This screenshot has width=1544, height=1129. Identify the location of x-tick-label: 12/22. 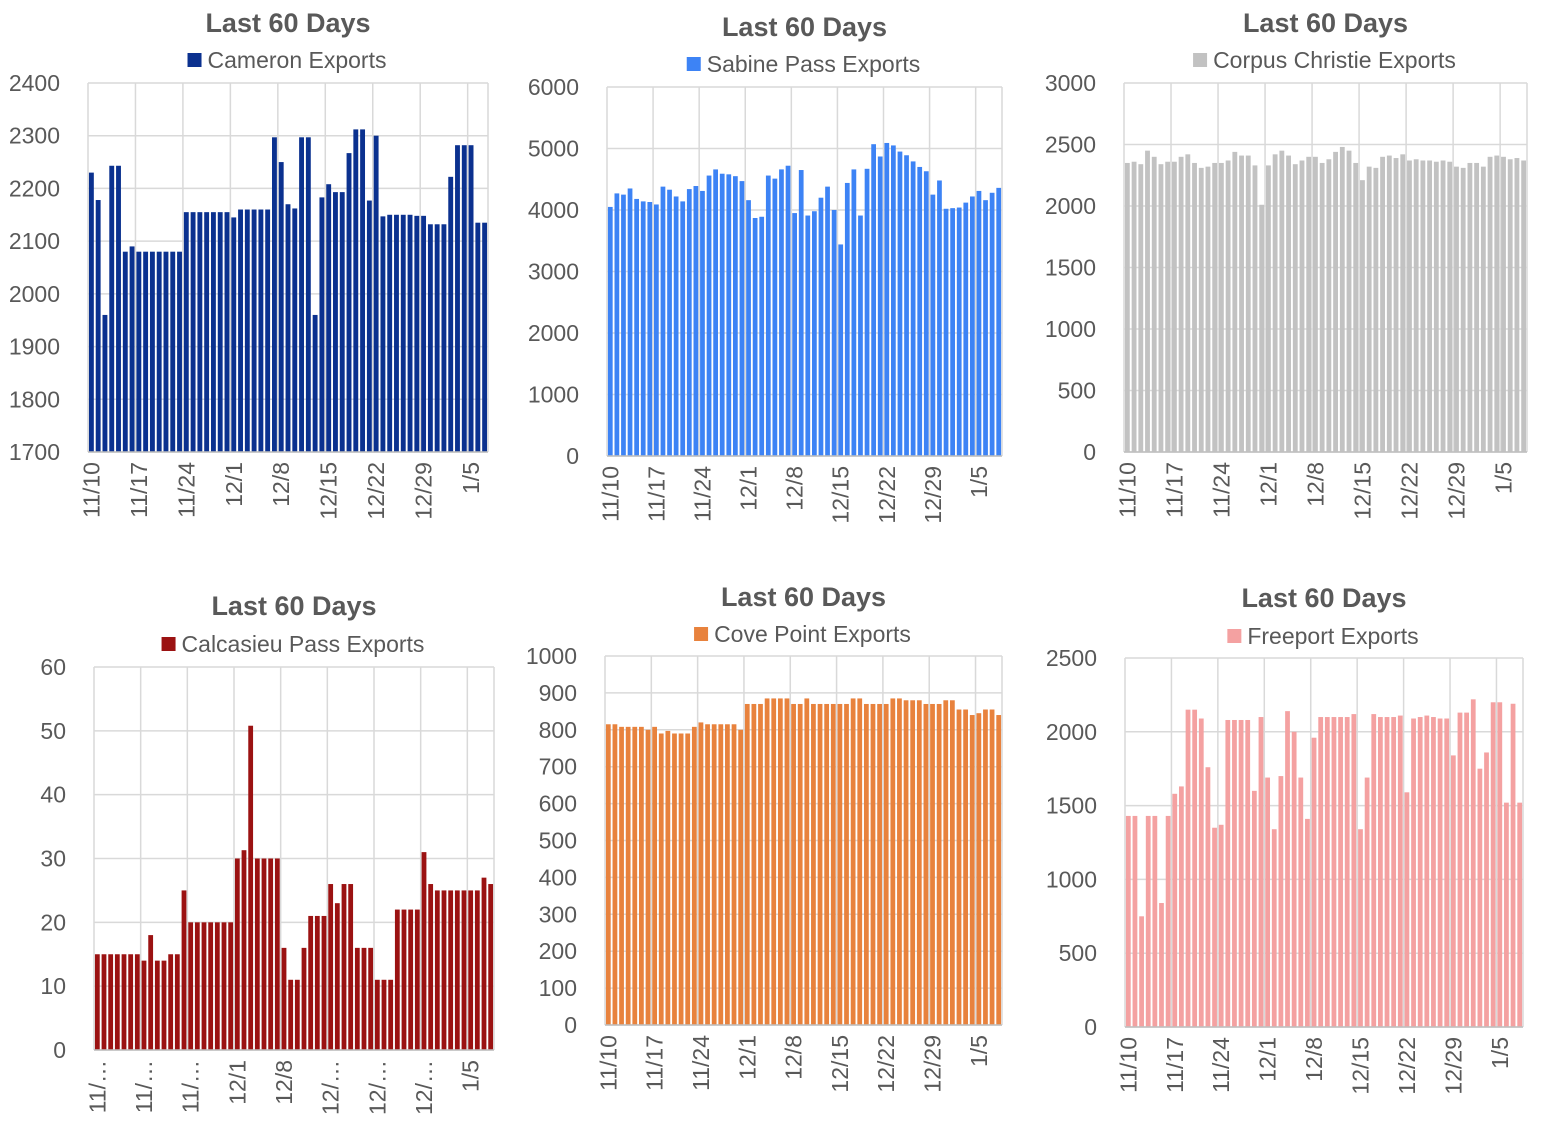
(887, 495).